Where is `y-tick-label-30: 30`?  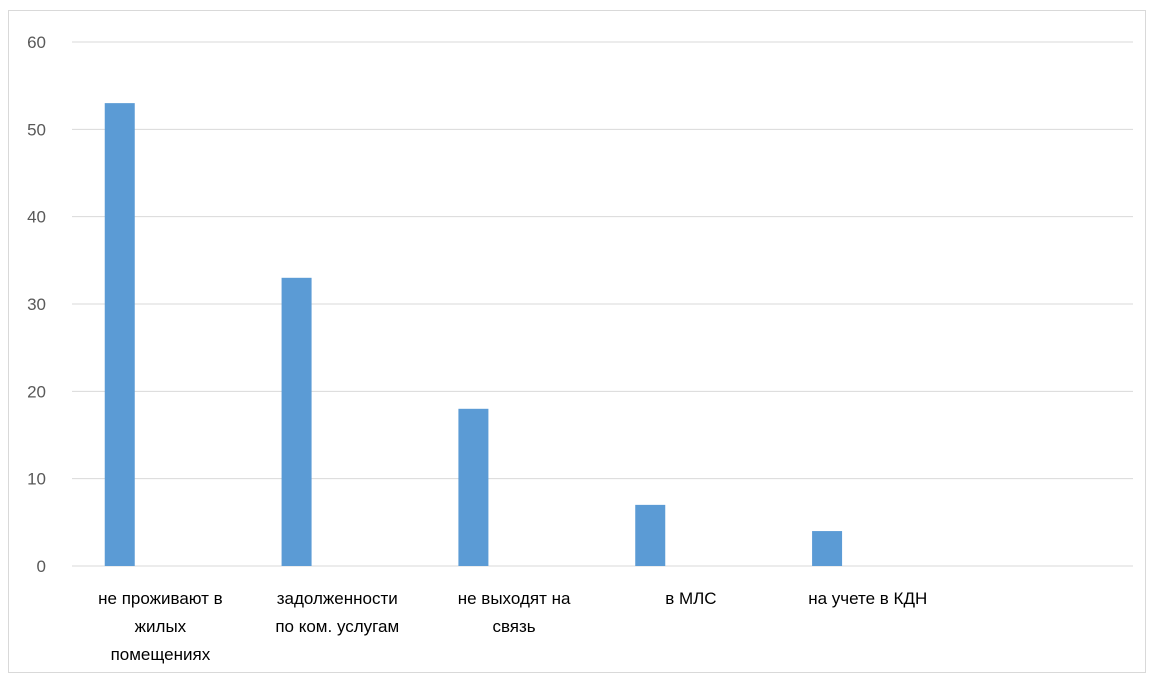 y-tick-label-30: 30 is located at coordinates (36, 304).